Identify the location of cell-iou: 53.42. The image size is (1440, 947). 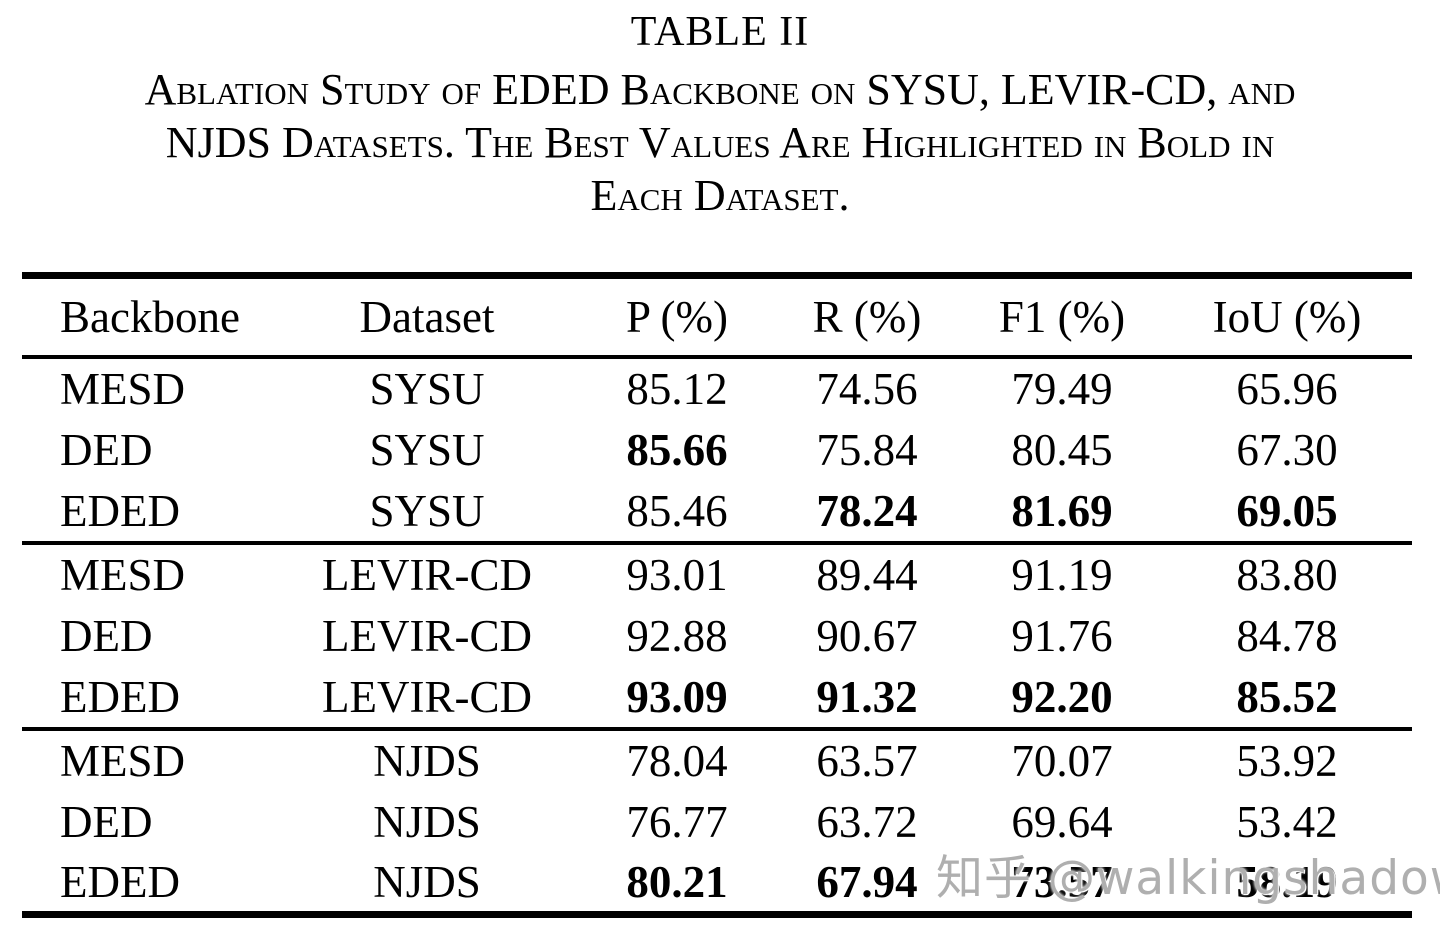
(1287, 821).